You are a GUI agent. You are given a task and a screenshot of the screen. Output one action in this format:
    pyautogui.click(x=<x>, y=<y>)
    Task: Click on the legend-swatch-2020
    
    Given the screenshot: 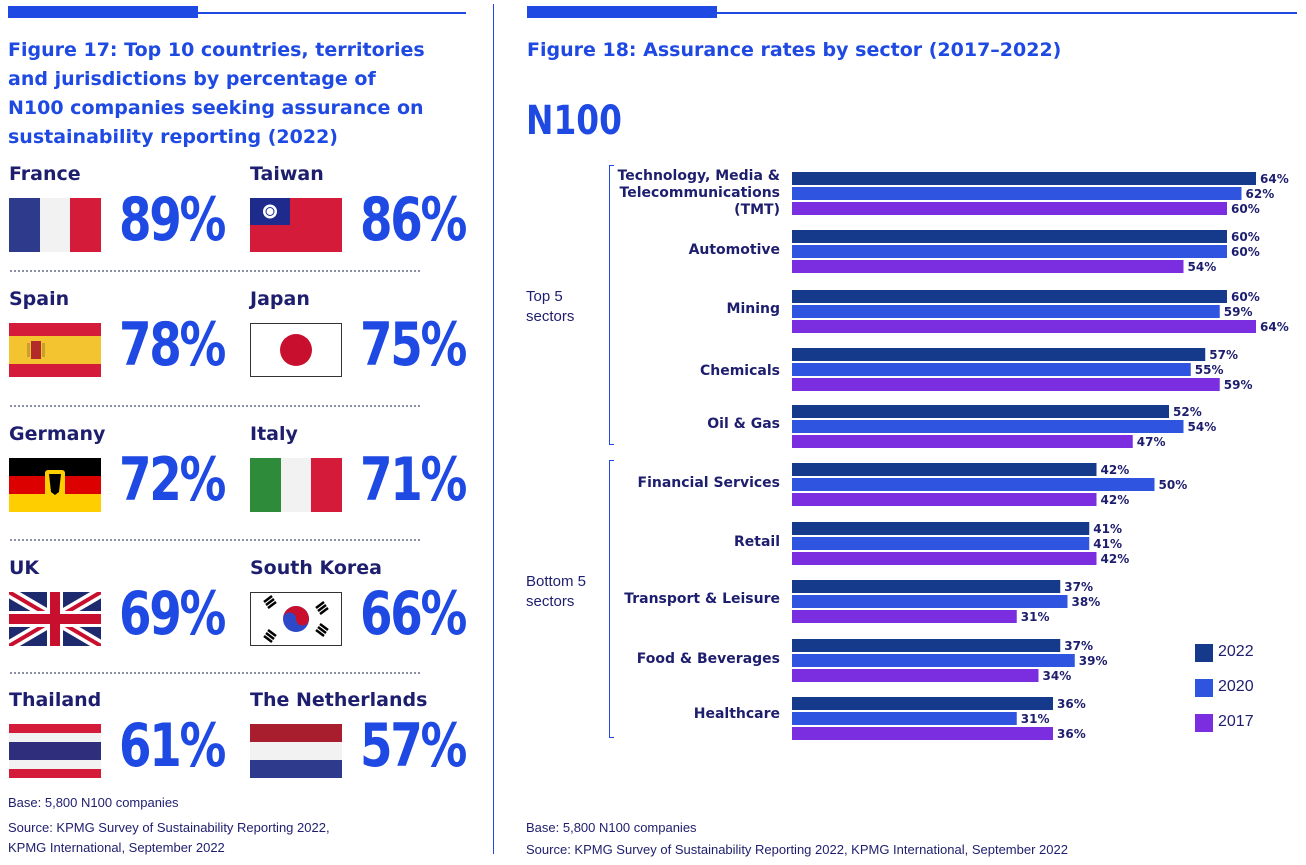 What is the action you would take?
    pyautogui.click(x=1204, y=688)
    